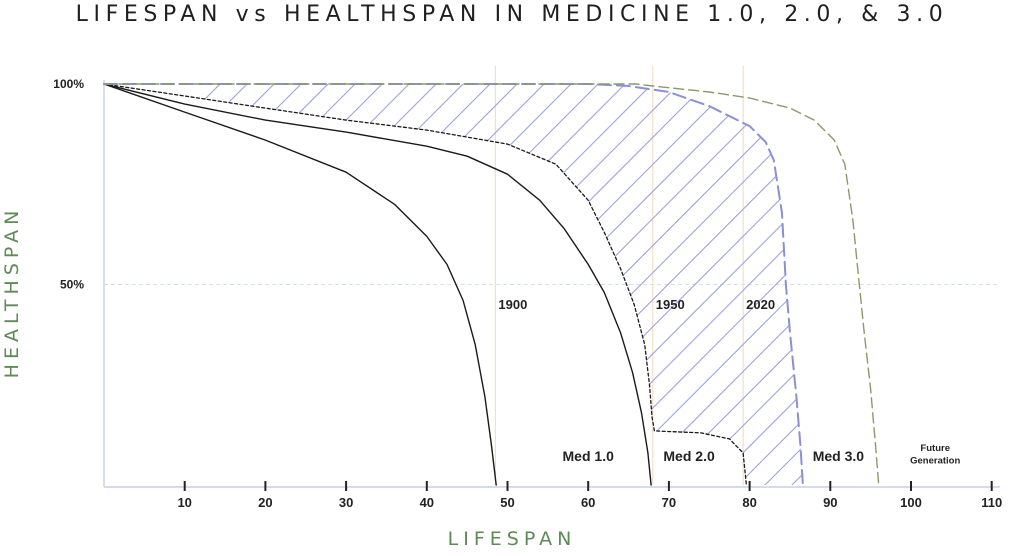 The image size is (1024, 556). What do you see at coordinates (588, 502) in the screenshot?
I see `x-tick-label-60: 60` at bounding box center [588, 502].